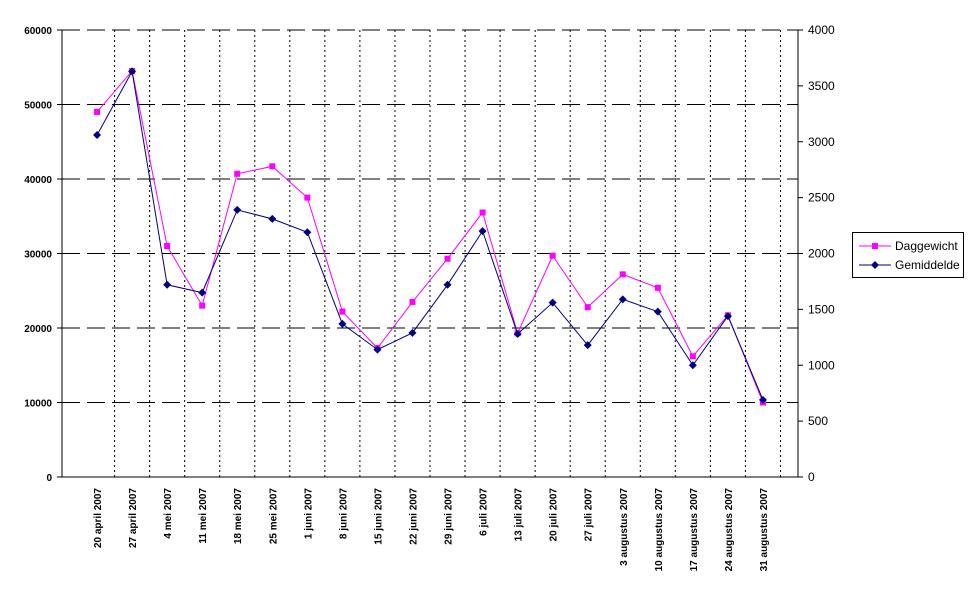 This screenshot has width=970, height=601. Describe the element at coordinates (38, 106) in the screenshot. I see `left-tick-label: 50000` at that location.